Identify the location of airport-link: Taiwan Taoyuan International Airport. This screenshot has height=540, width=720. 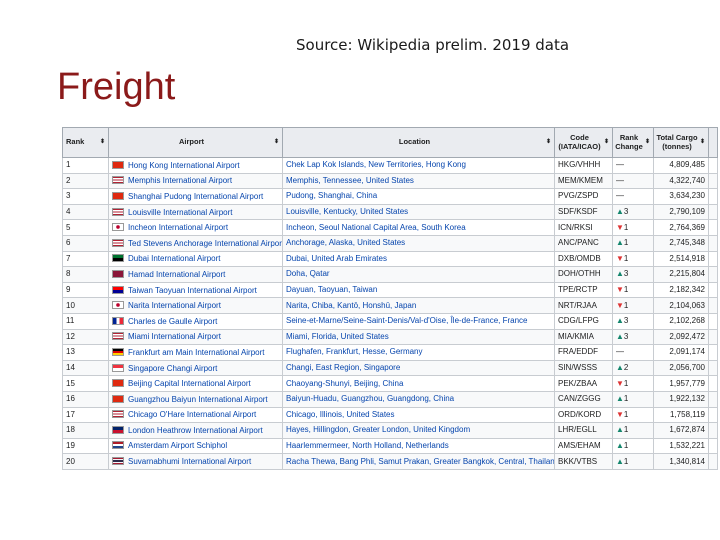
(192, 290).